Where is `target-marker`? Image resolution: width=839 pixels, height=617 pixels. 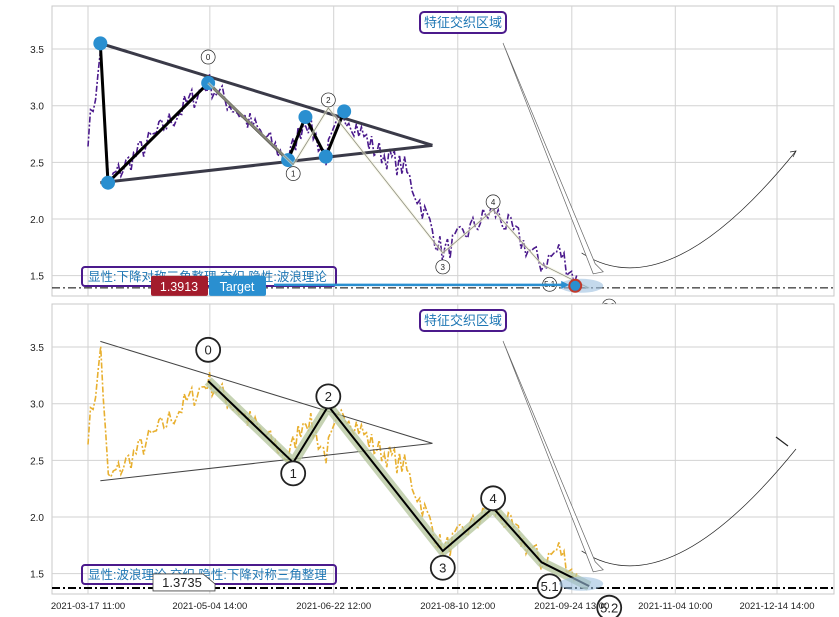
target-marker is located at coordinates (575, 285).